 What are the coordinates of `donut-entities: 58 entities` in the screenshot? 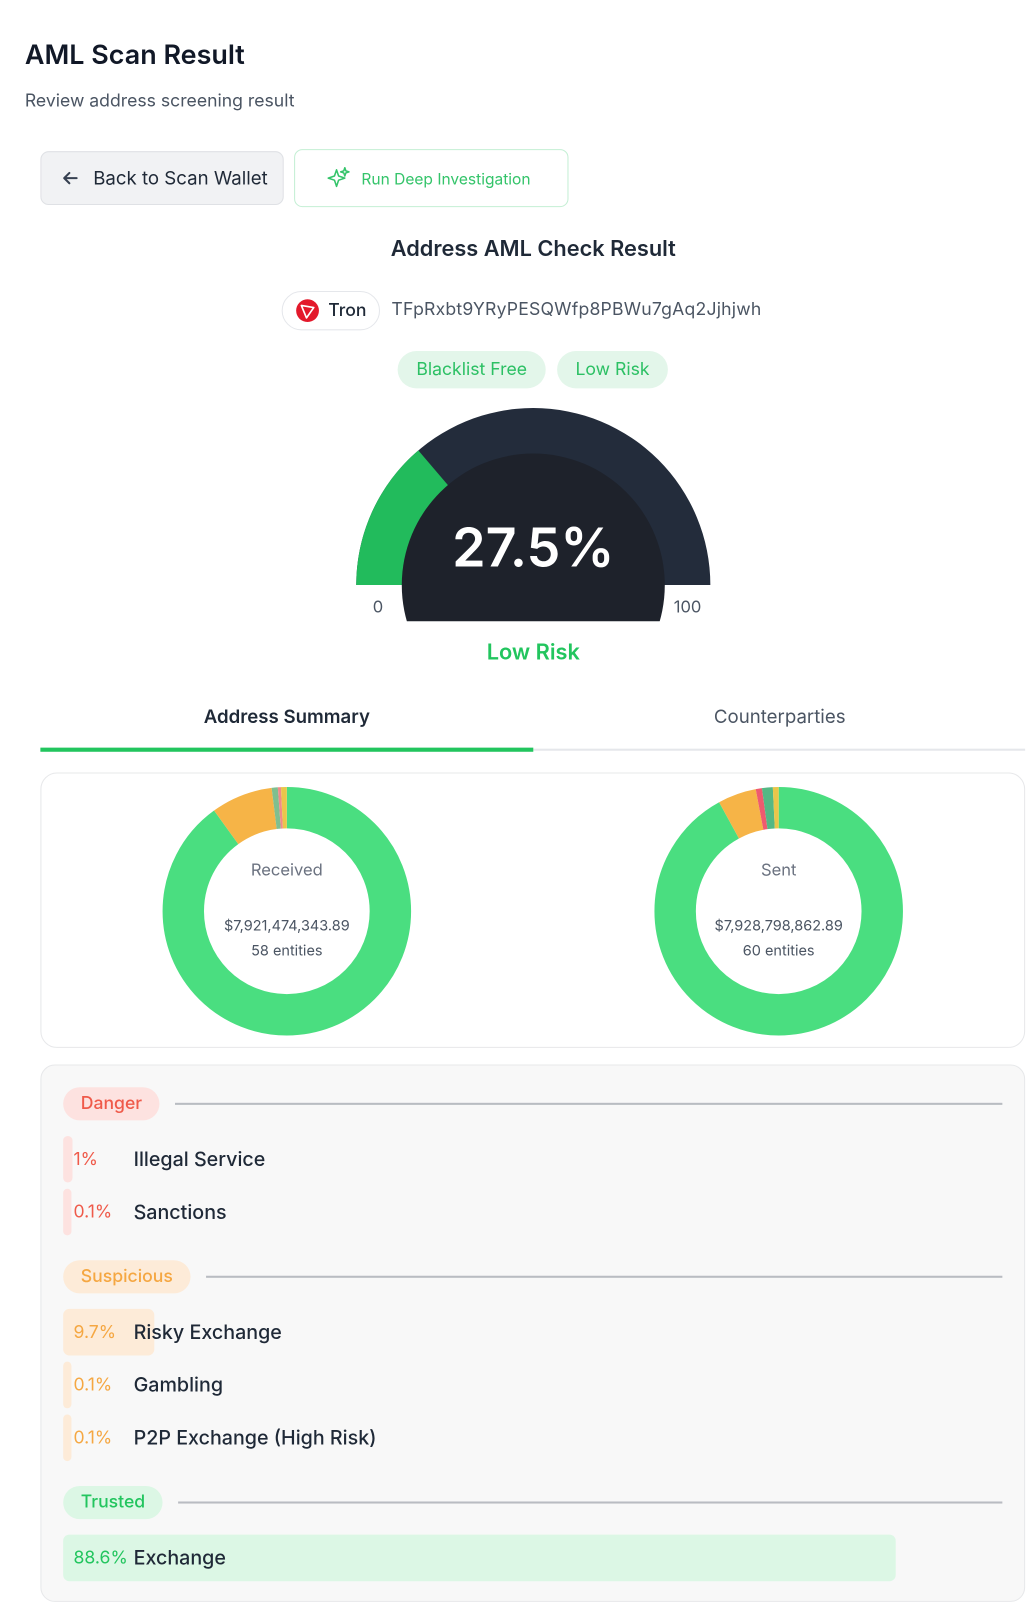 It's located at (286, 951).